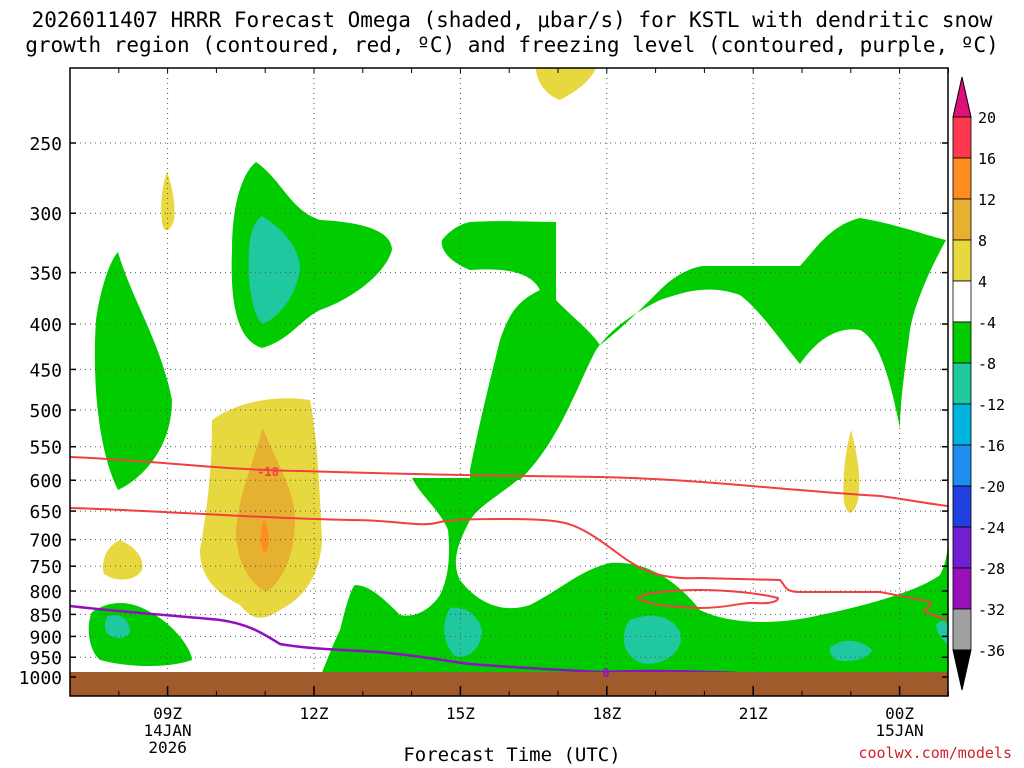  Describe the element at coordinates (460, 713) in the screenshot. I see `x-tick-label: 15Z` at that location.